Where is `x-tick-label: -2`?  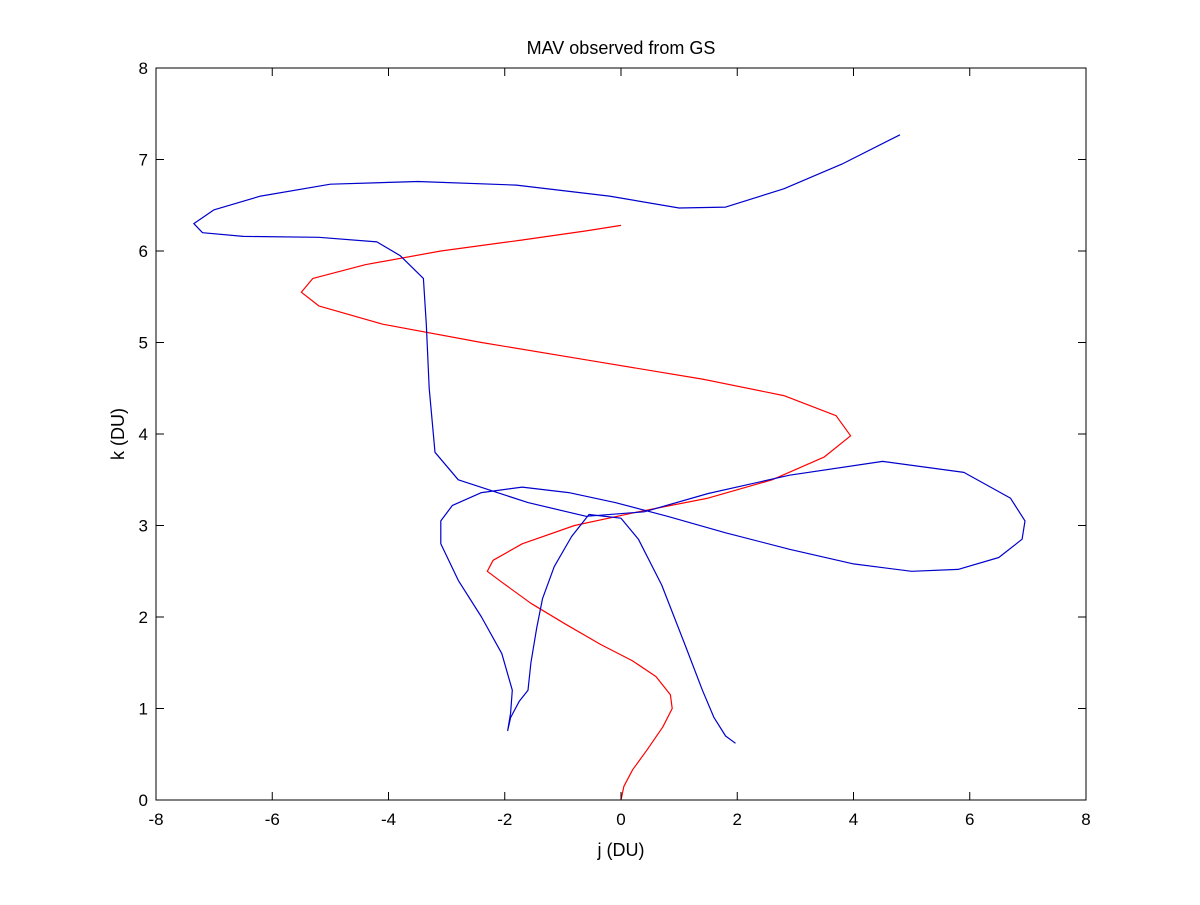 x-tick-label: -2 is located at coordinates (504, 819).